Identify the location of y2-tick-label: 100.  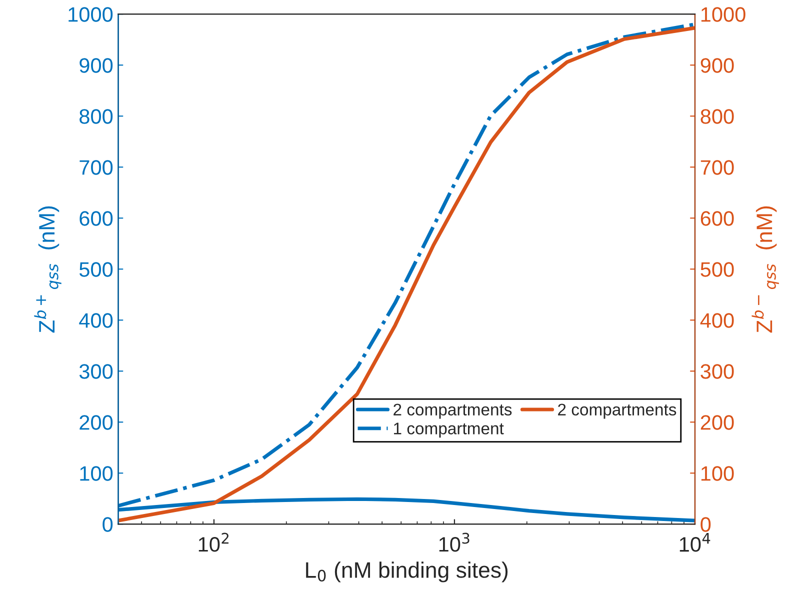
(717, 473).